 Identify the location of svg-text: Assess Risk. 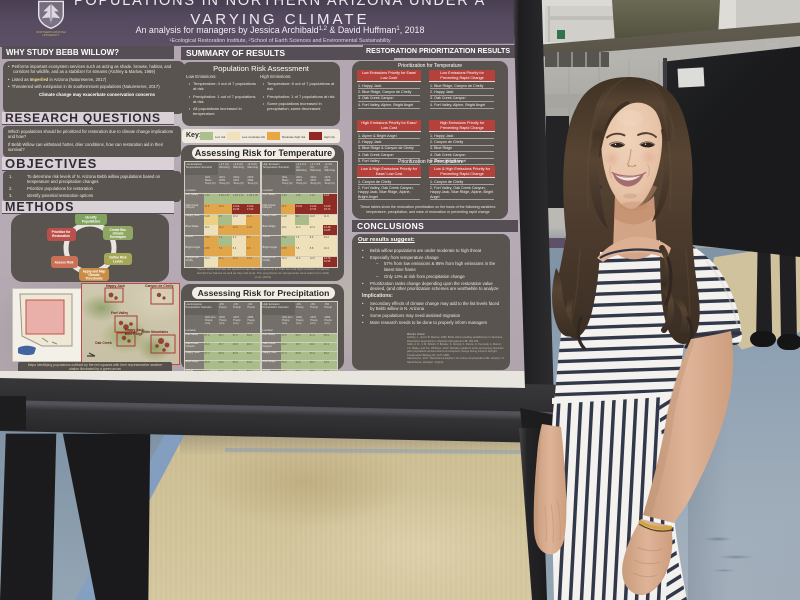
(64, 263).